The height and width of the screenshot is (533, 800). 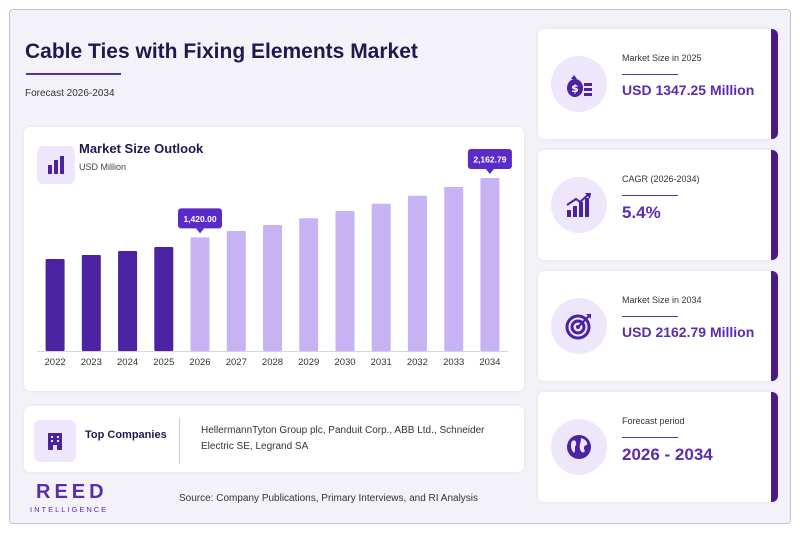 I want to click on bar-2028, so click(x=272, y=288).